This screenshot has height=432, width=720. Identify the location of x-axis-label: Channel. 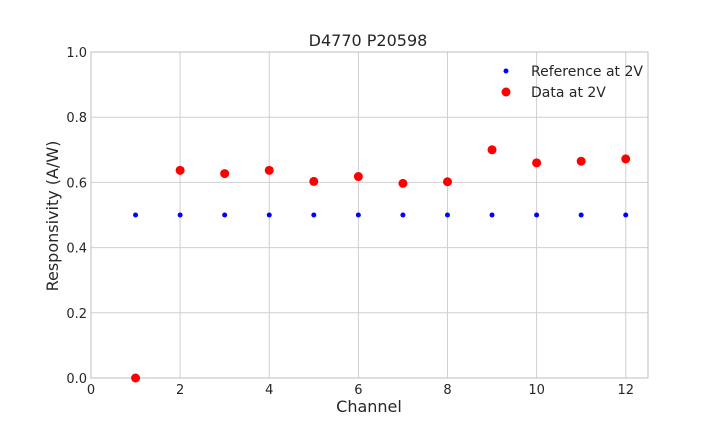
(369, 406).